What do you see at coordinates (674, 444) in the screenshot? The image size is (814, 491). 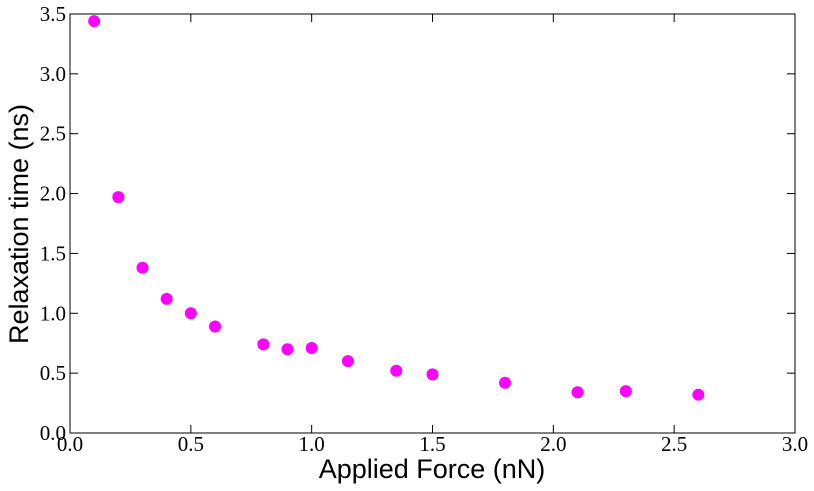 I see `x-tick-label: 2.5` at bounding box center [674, 444].